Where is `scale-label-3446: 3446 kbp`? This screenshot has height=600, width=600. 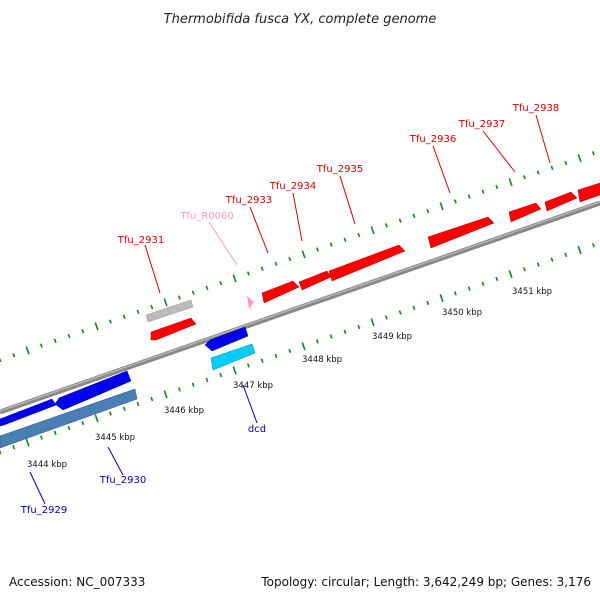 scale-label-3446: 3446 kbp is located at coordinates (184, 411).